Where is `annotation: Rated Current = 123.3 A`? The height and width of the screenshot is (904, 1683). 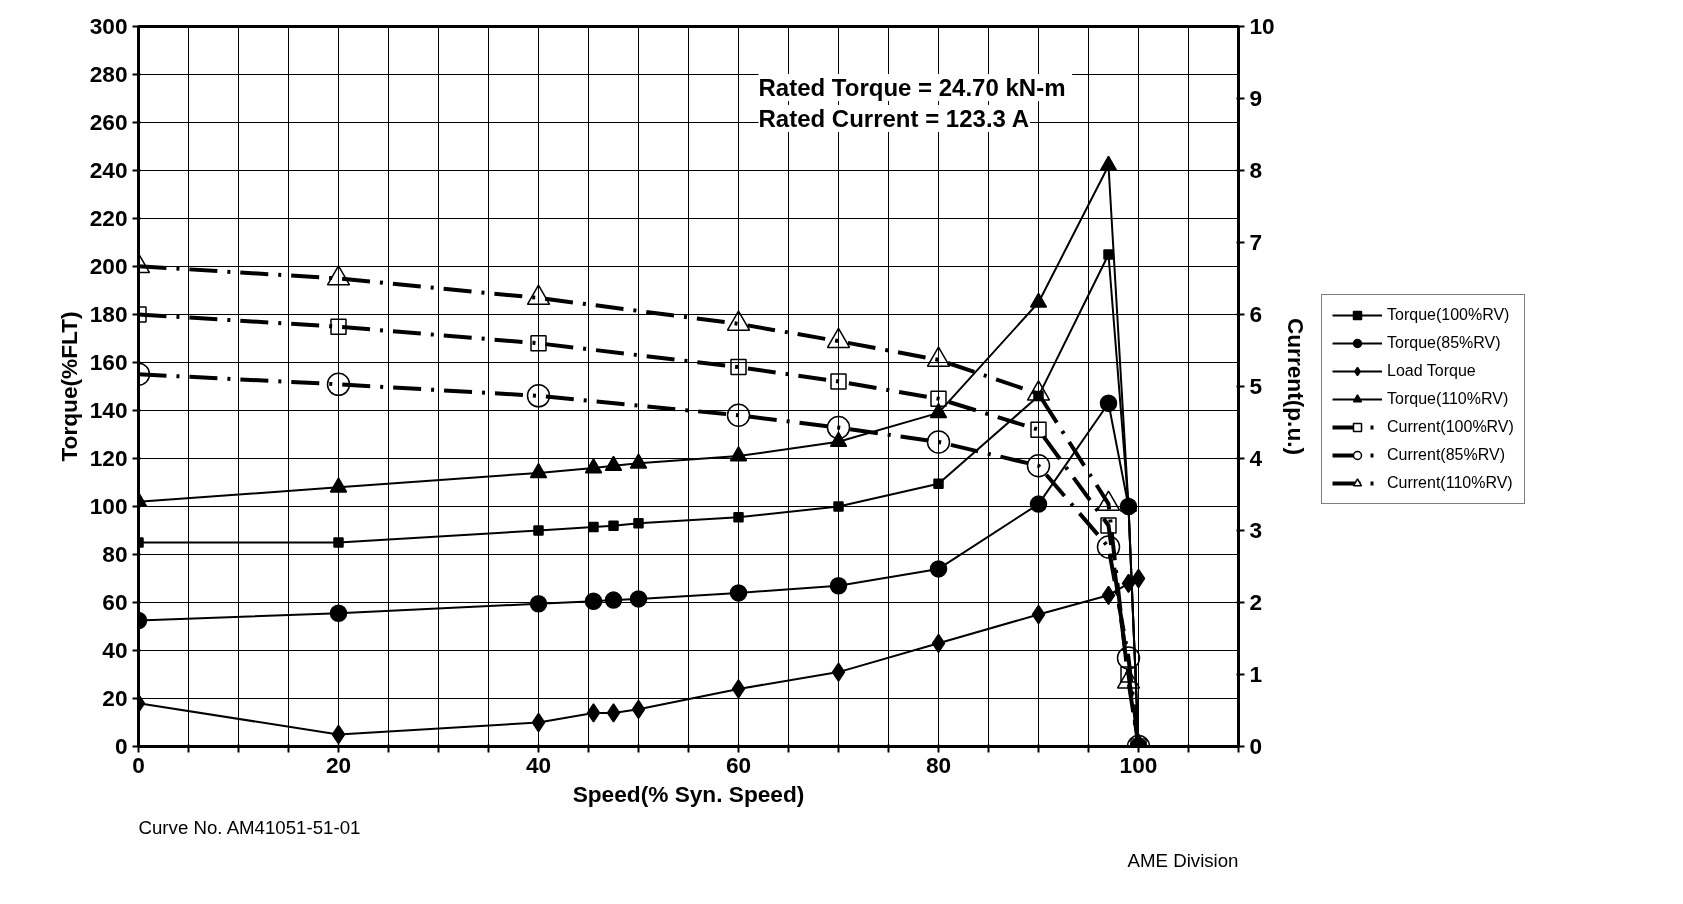 annotation: Rated Current = 123.3 A is located at coordinates (894, 119).